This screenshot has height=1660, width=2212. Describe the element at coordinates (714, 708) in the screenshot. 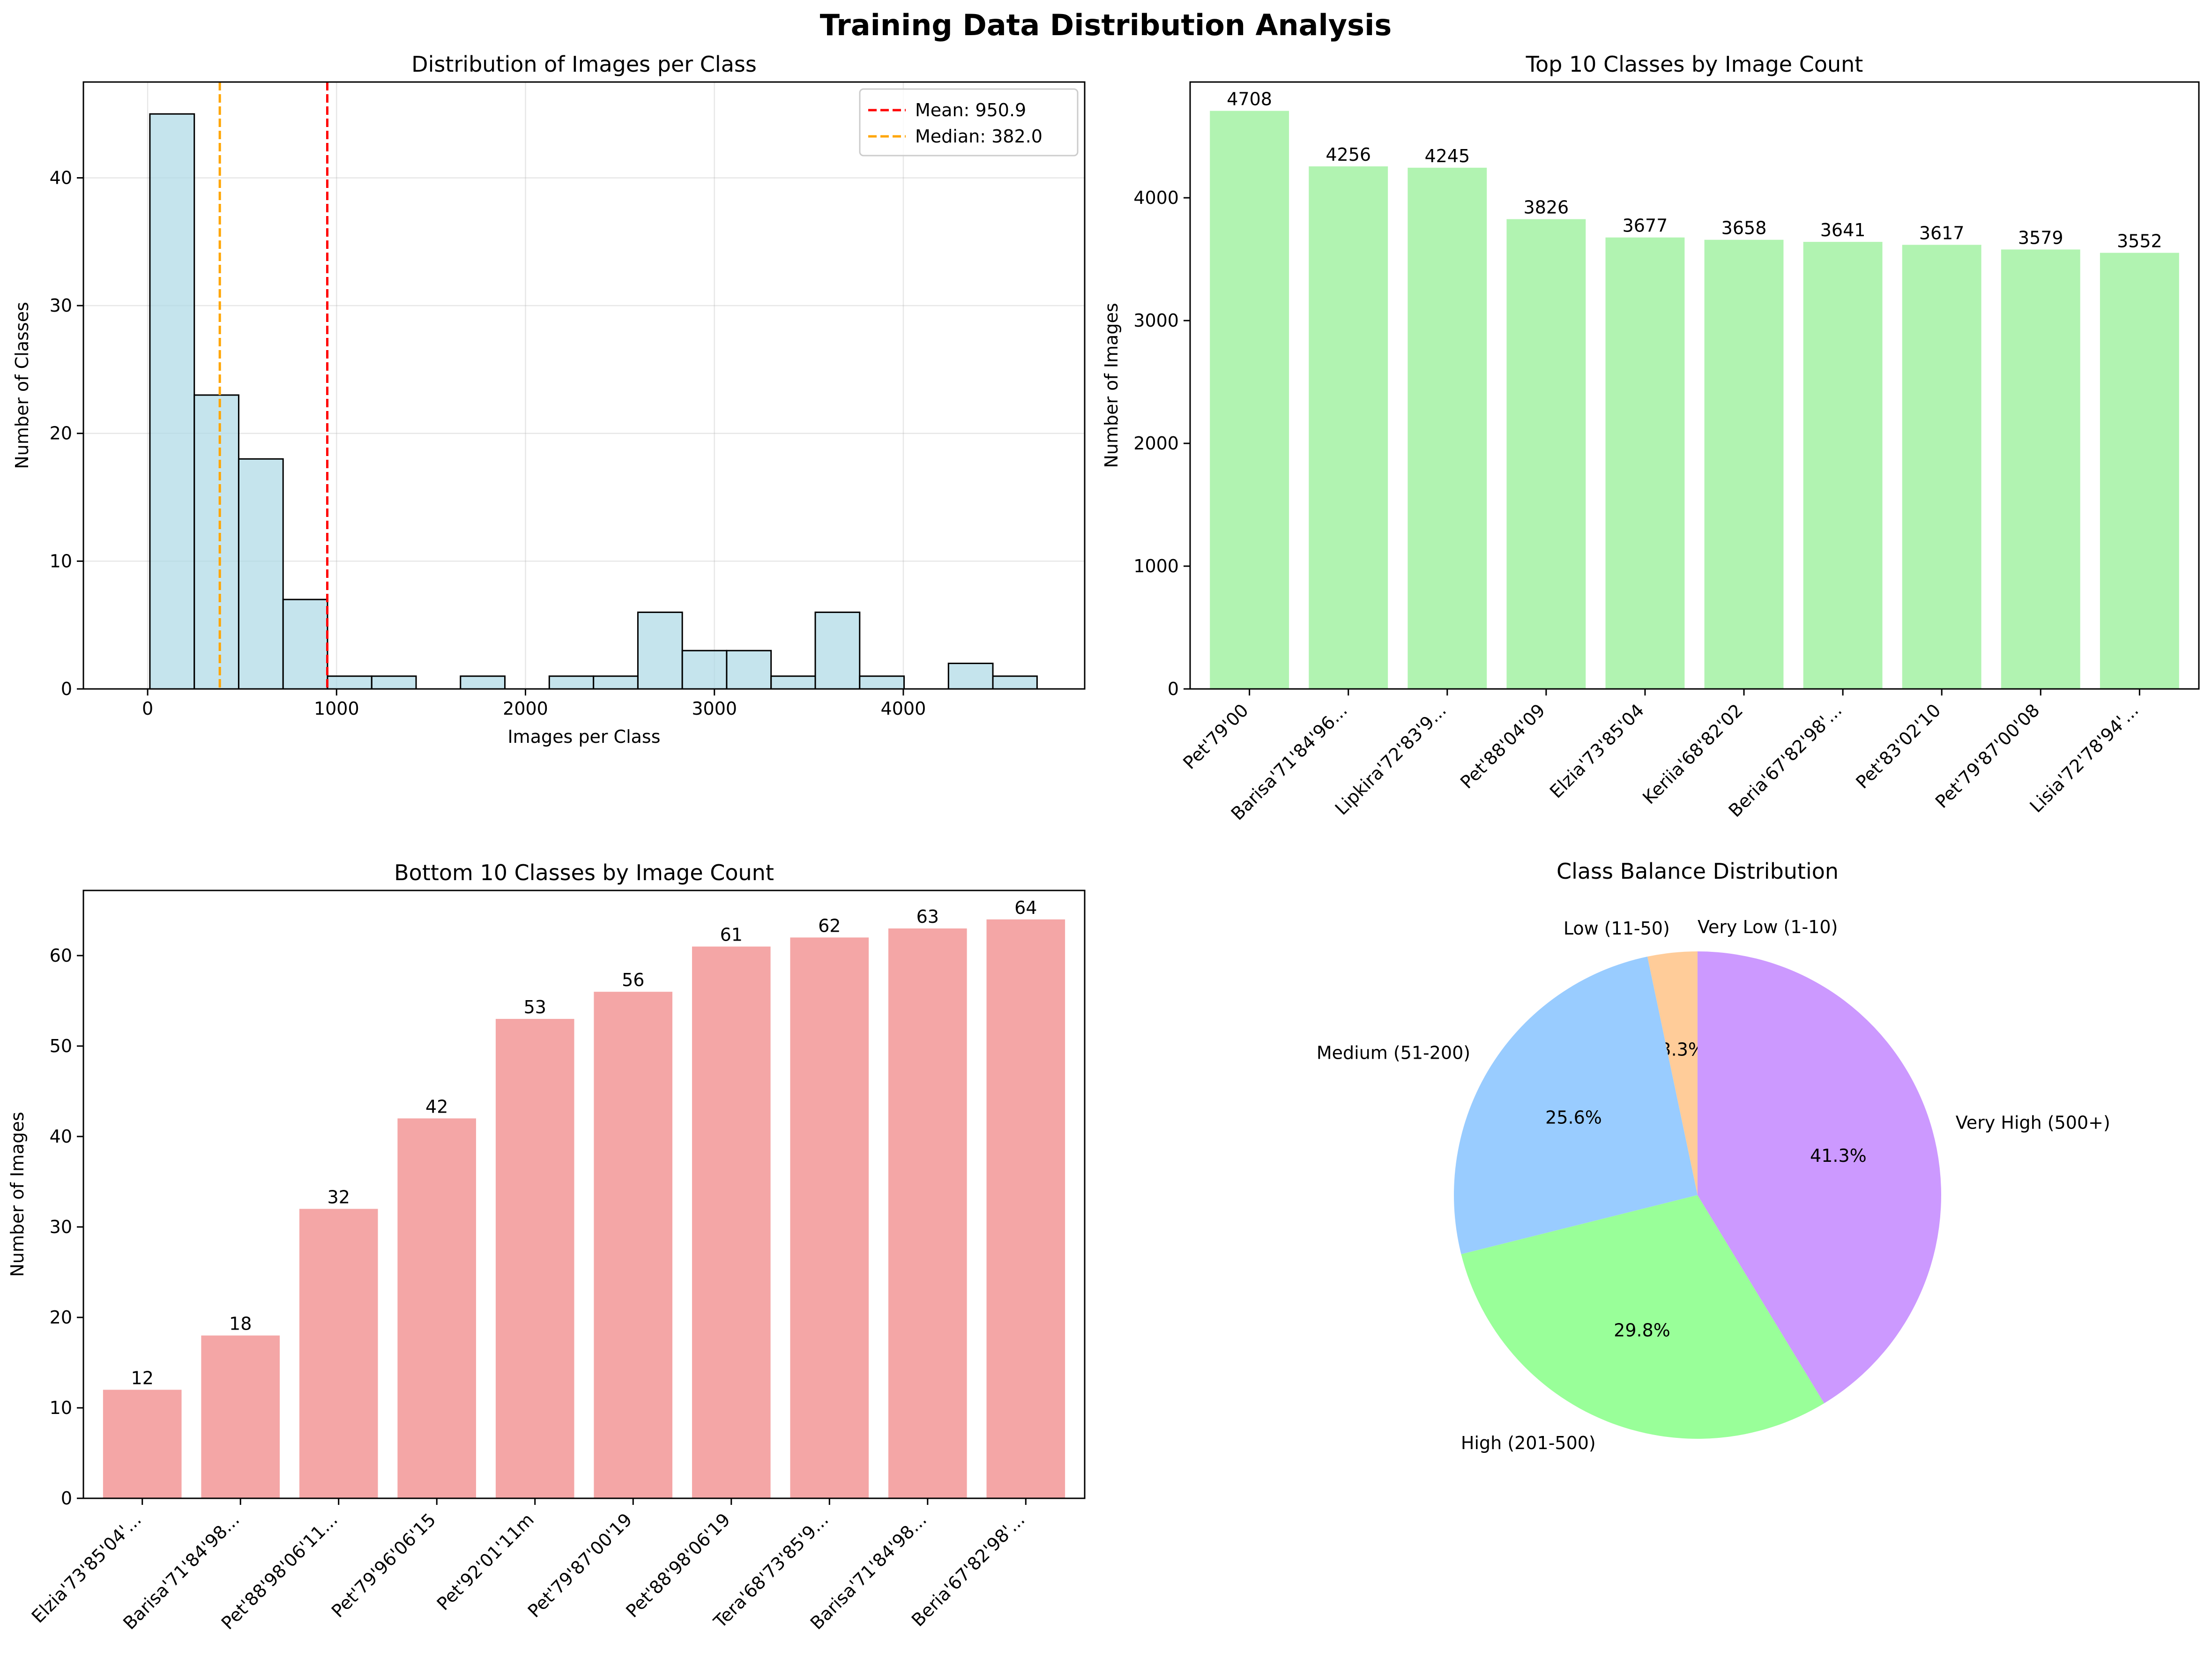

I see `x-tick-label: 3000` at that location.